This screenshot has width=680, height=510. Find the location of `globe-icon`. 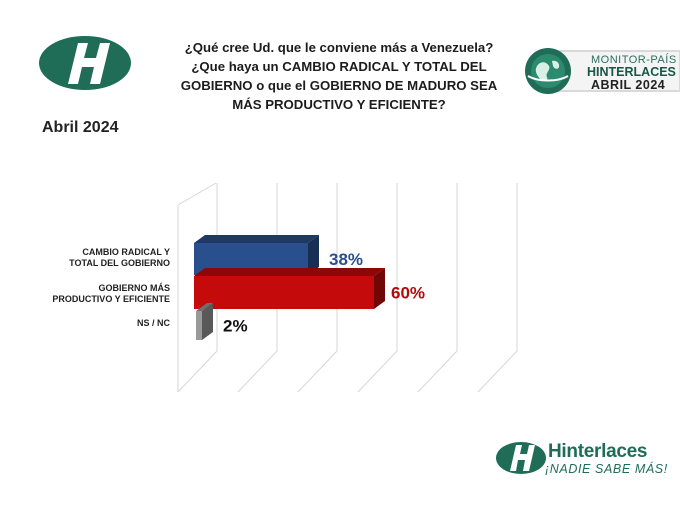

globe-icon is located at coordinates (548, 71).